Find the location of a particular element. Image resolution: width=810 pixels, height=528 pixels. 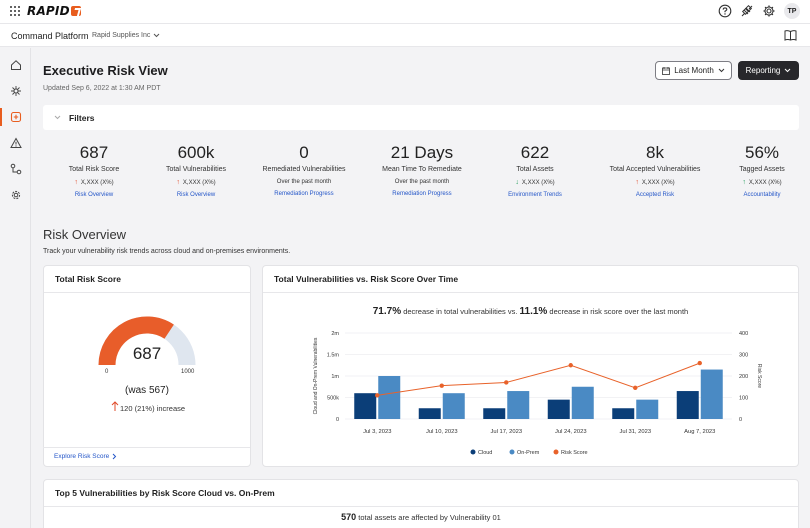

sidebar-item-workflows is located at coordinates (16, 169).